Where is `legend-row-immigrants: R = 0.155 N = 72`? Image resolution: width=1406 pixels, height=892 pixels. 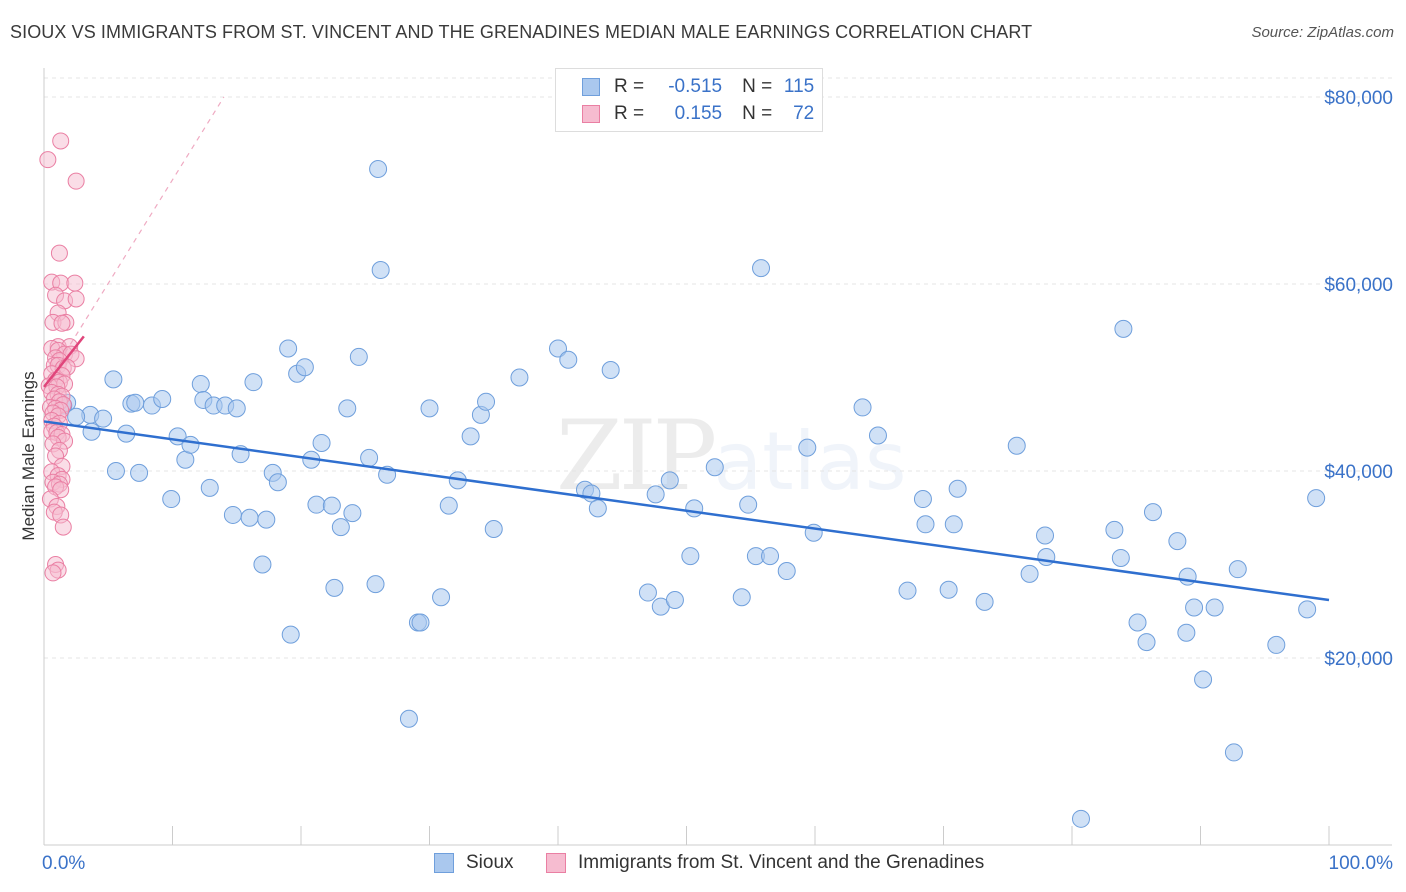 legend-row-immigrants: R = 0.155 N = 72 is located at coordinates (698, 114).